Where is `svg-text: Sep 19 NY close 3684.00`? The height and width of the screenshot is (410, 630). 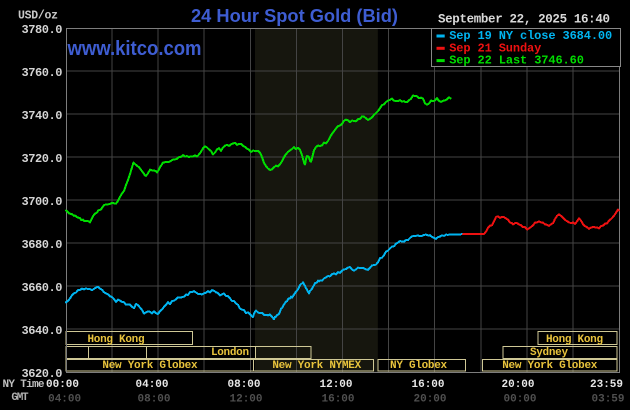 svg-text: Sep 19 NY close 3684.00 is located at coordinates (530, 36).